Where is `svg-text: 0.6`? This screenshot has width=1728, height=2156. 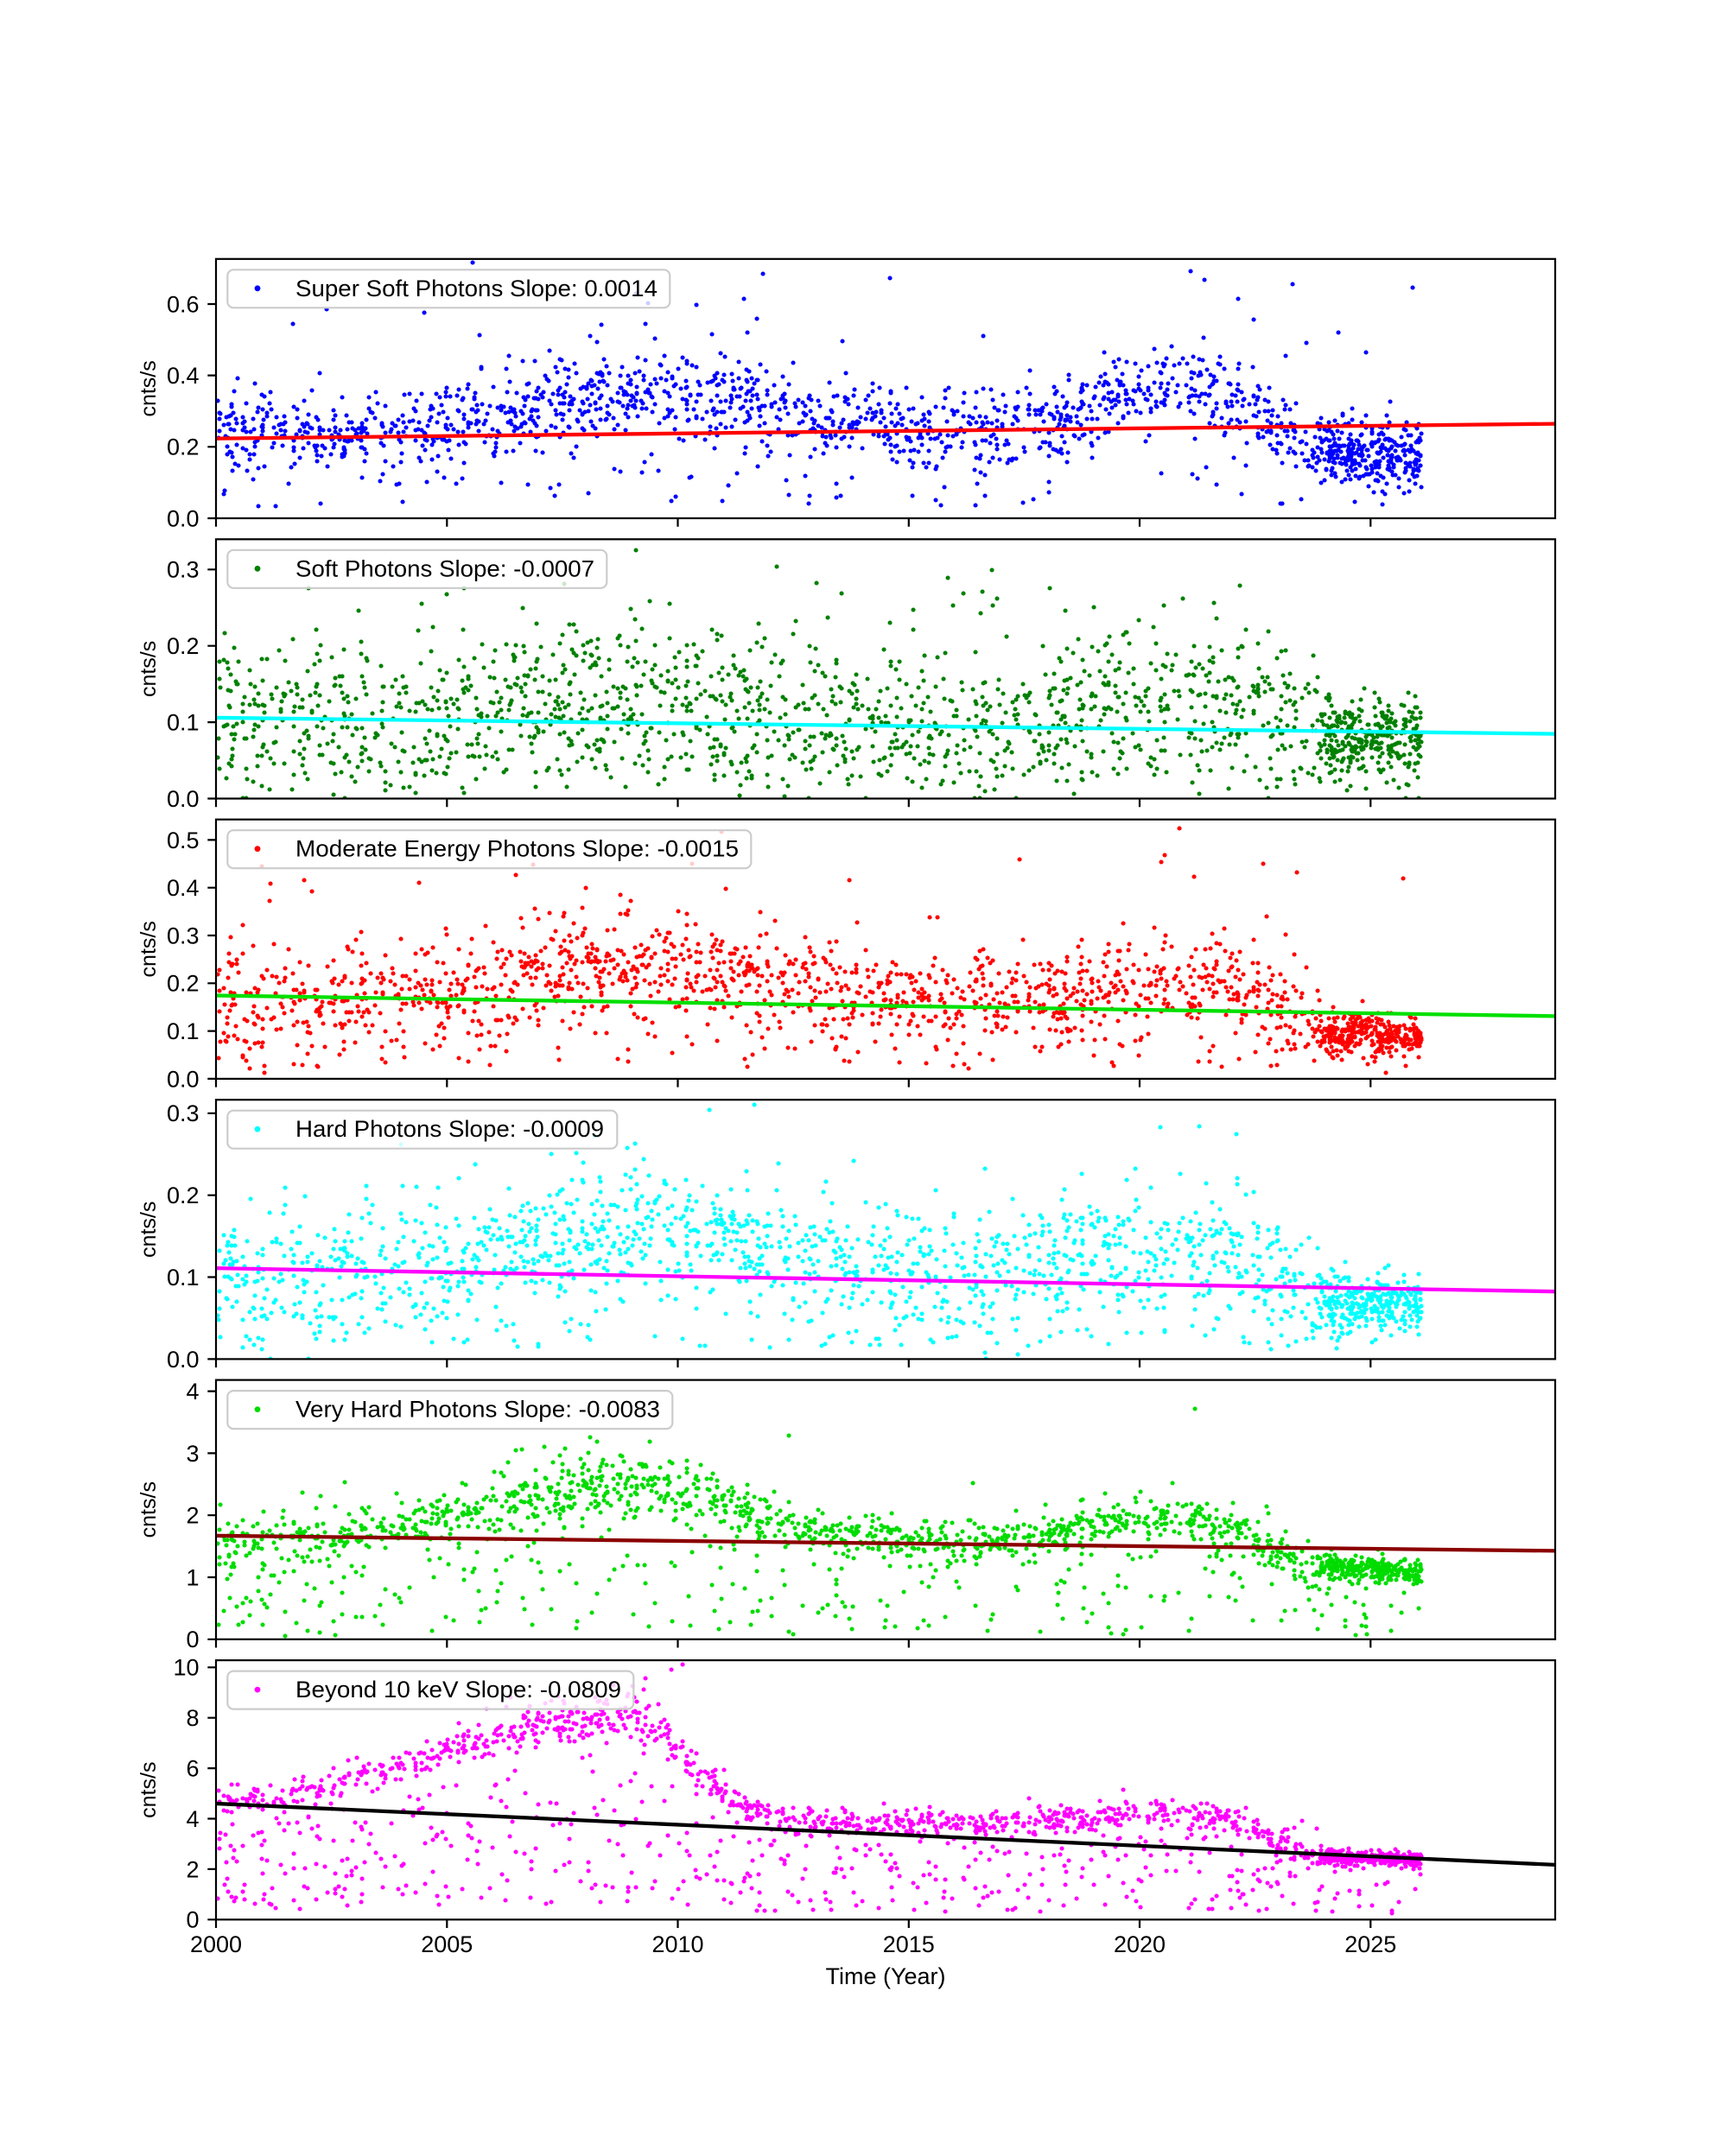
svg-text: 0.6 is located at coordinates (183, 304).